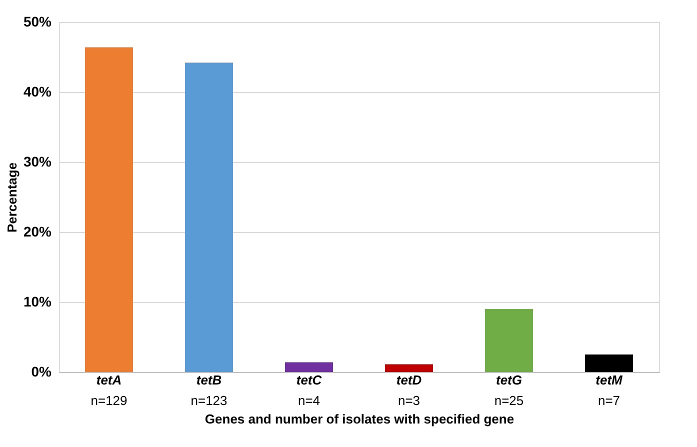 The width and height of the screenshot is (697, 447). What do you see at coordinates (609, 390) in the screenshot?
I see `category-label: tetM n=7` at bounding box center [609, 390].